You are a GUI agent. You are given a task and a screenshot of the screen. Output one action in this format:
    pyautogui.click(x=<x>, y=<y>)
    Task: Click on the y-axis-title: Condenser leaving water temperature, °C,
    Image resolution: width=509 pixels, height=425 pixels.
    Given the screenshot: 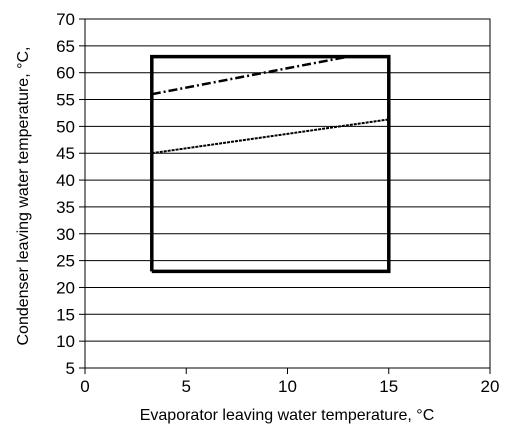 What is the action you would take?
    pyautogui.click(x=23, y=196)
    